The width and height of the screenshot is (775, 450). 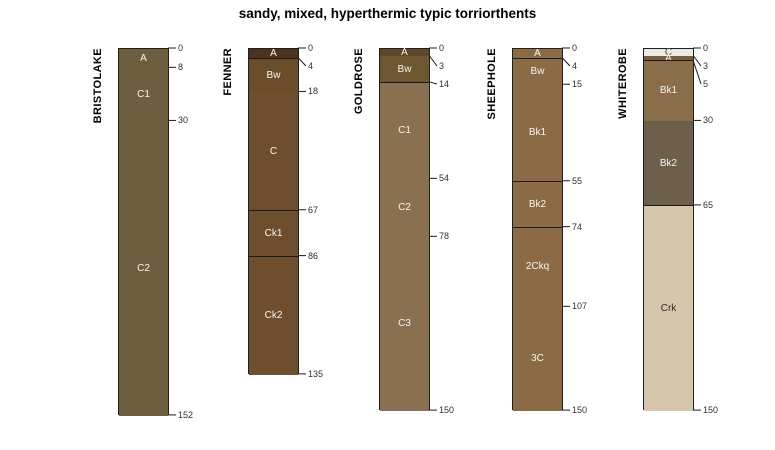 I want to click on horizon-label: Ck1, so click(x=273, y=233).